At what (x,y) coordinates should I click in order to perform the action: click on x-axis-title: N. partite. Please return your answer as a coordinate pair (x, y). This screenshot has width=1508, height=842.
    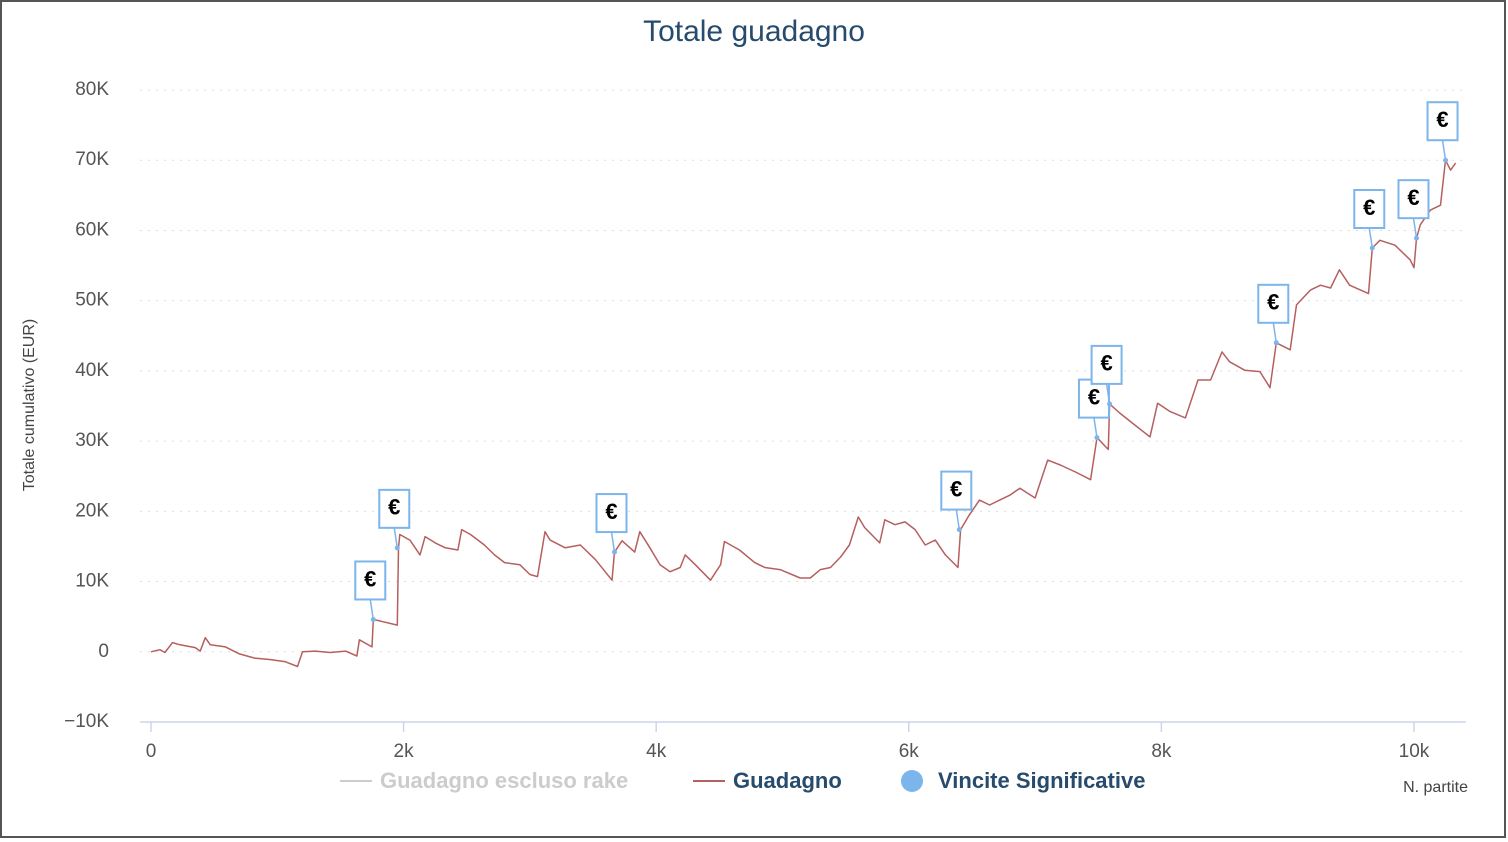
    Looking at the image, I should click on (1435, 787).